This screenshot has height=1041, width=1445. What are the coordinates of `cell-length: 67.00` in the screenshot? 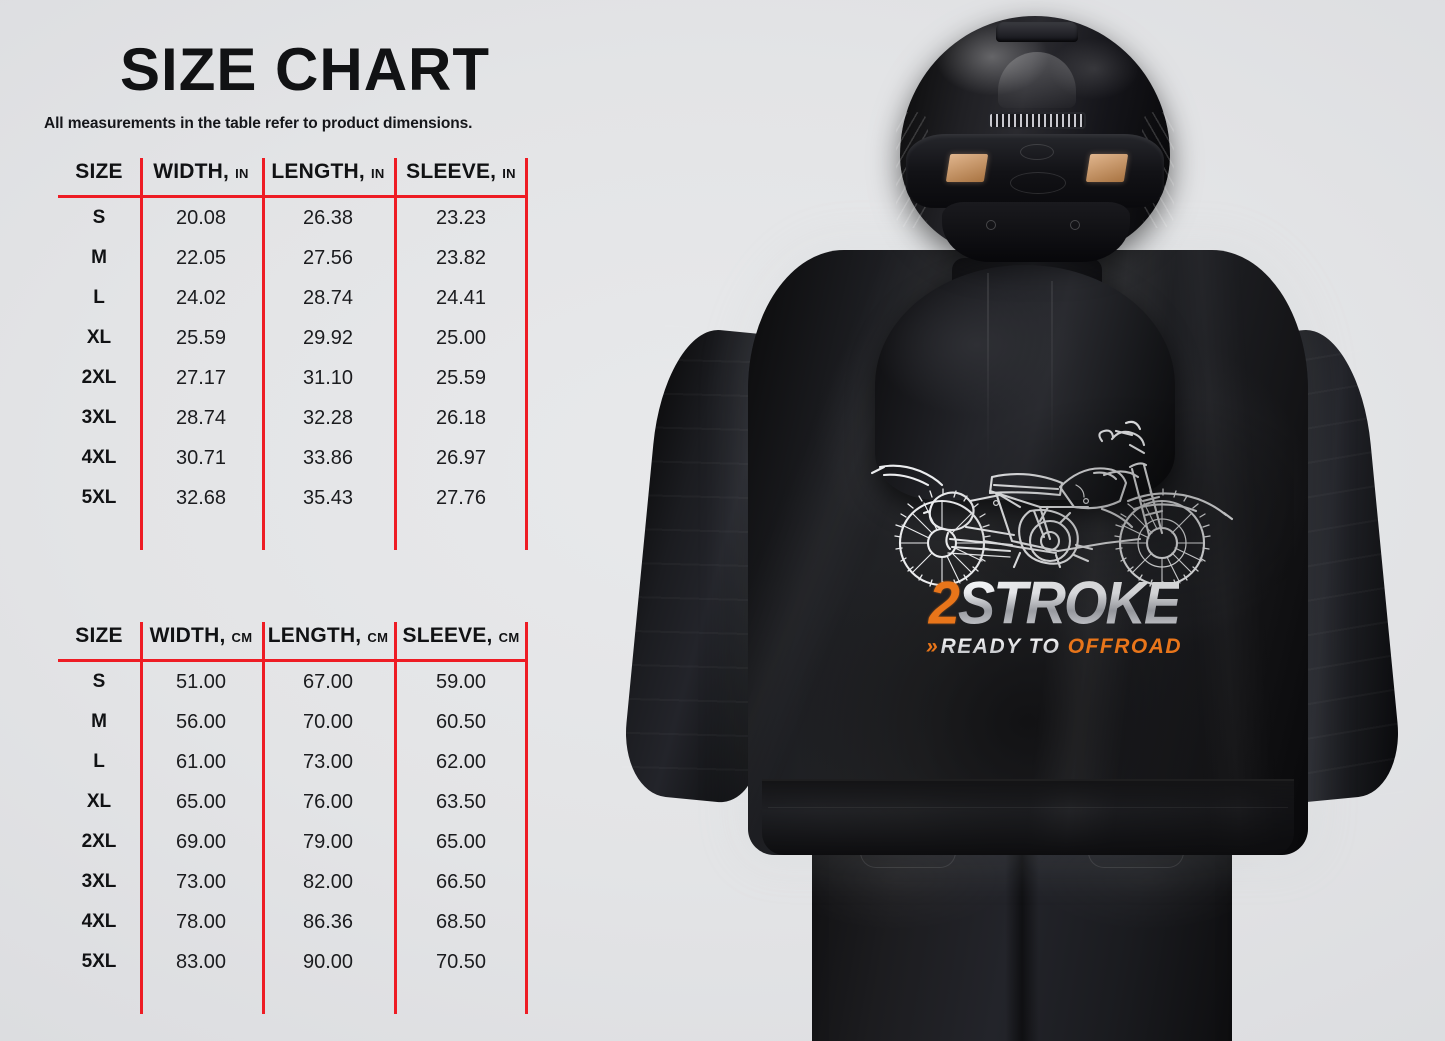 It's located at (328, 681).